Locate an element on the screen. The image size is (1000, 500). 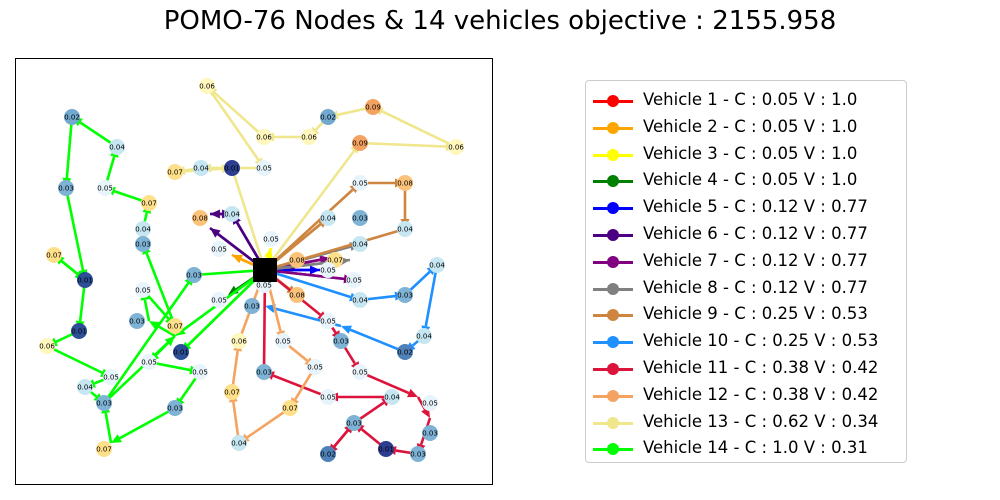
legend-entry: Vehicle 14 - C : 1.0 V : 0.31 is located at coordinates (746, 448).